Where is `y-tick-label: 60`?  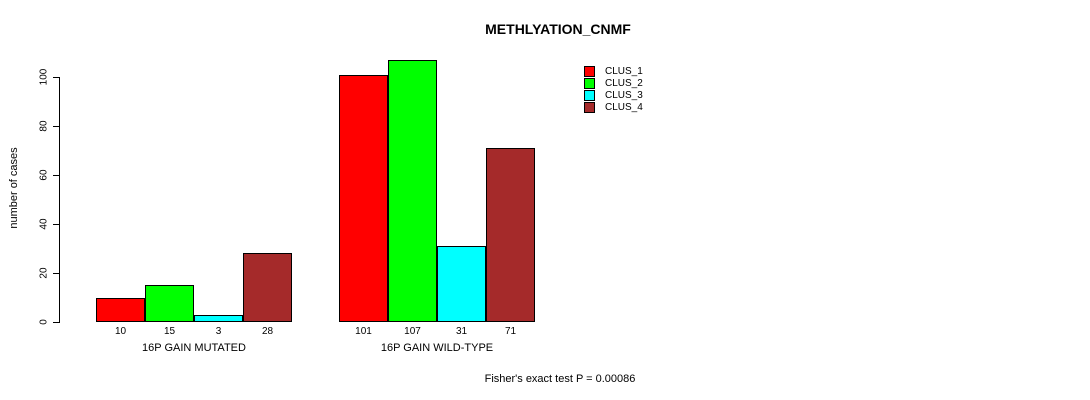 y-tick-label: 60 is located at coordinates (44, 175).